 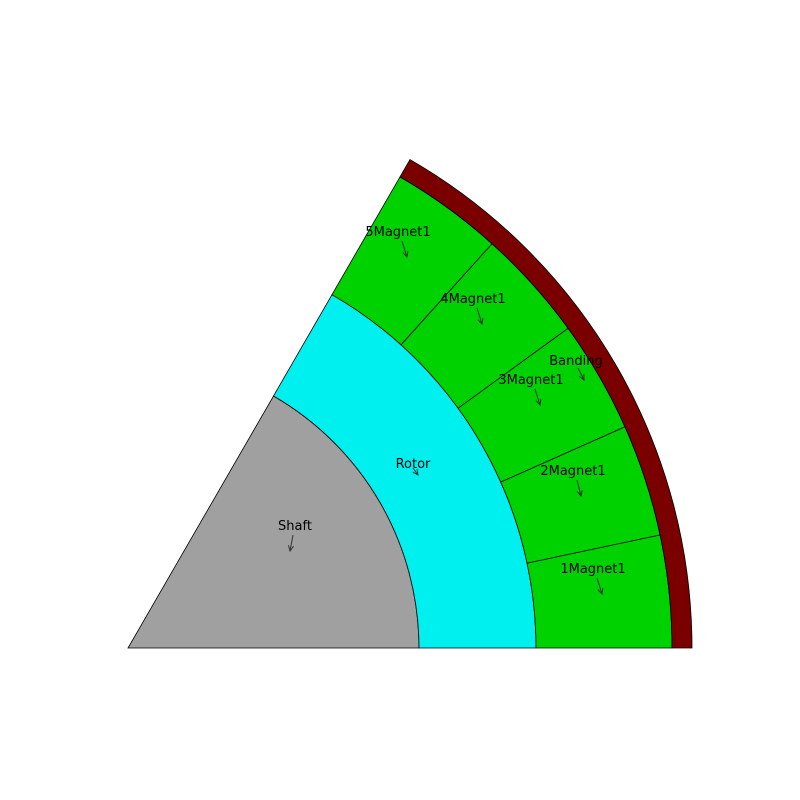 What do you see at coordinates (397, 232) in the screenshot?
I see `magnet-5-label: 5Magnet1` at bounding box center [397, 232].